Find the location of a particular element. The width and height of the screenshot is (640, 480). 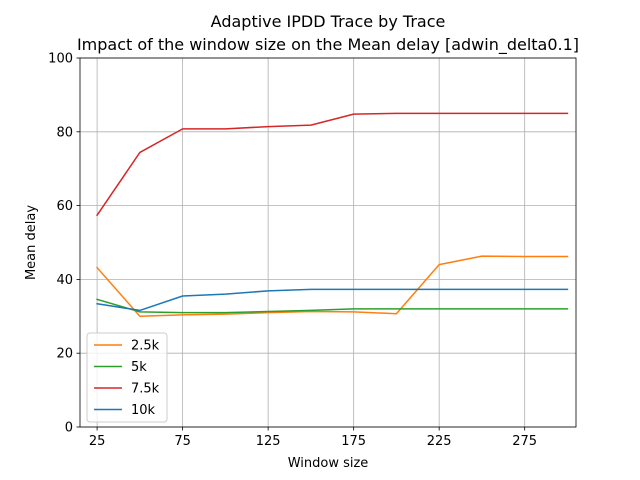

series-line-5k is located at coordinates (332, 306).